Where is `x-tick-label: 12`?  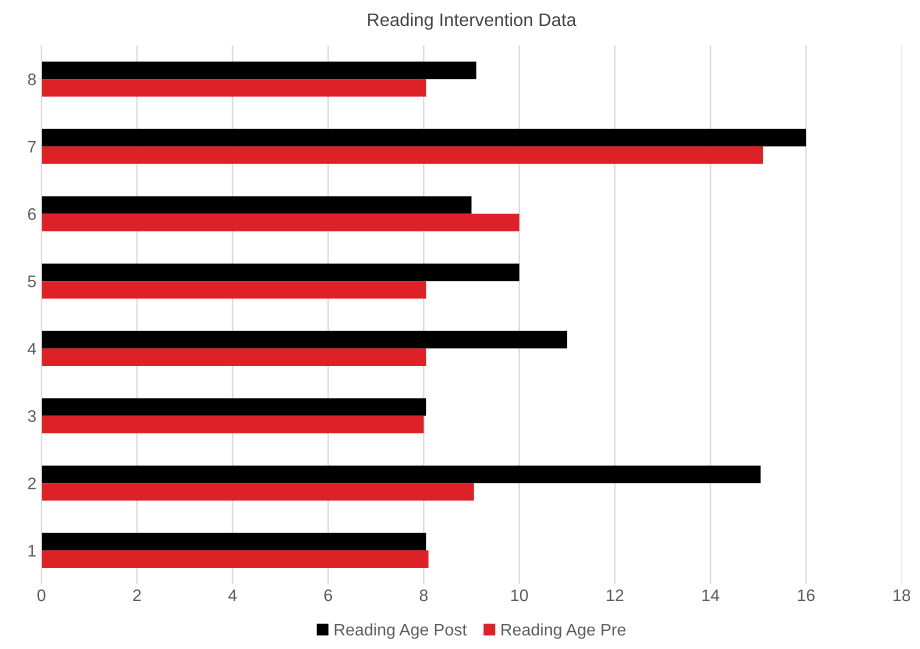
x-tick-label: 12 is located at coordinates (615, 595).